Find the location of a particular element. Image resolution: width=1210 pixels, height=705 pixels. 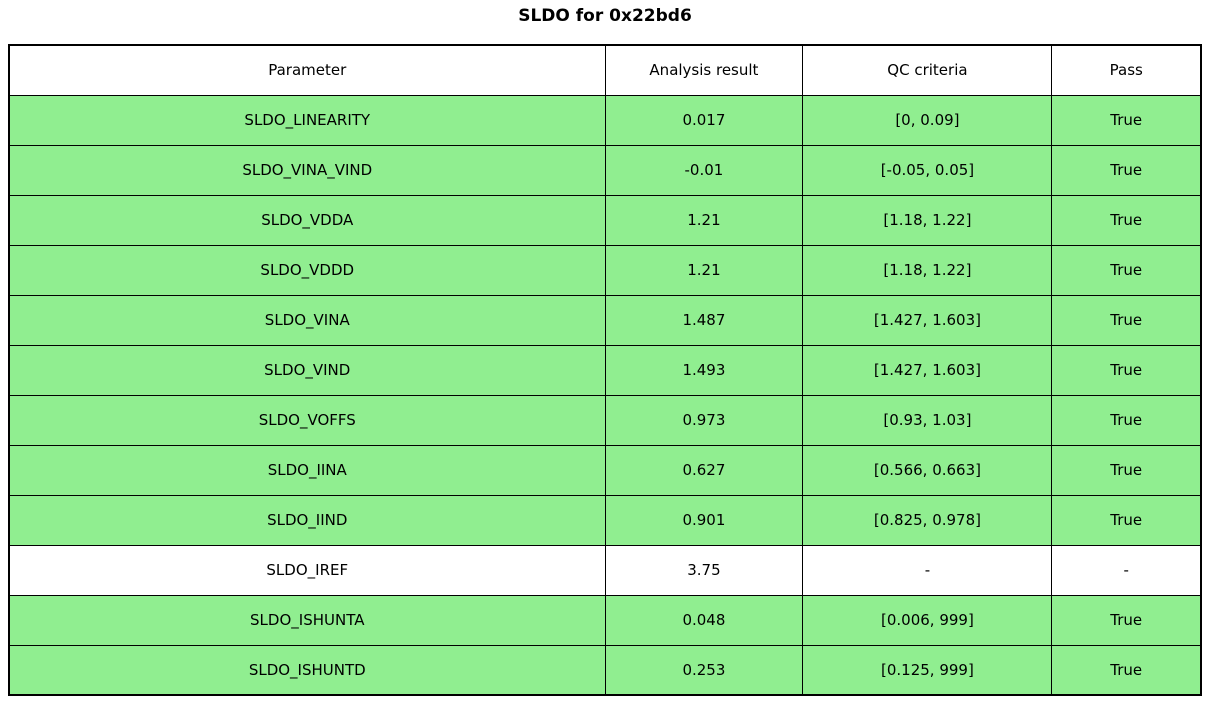

cell-analysis-result: 0.973 is located at coordinates (704, 420).